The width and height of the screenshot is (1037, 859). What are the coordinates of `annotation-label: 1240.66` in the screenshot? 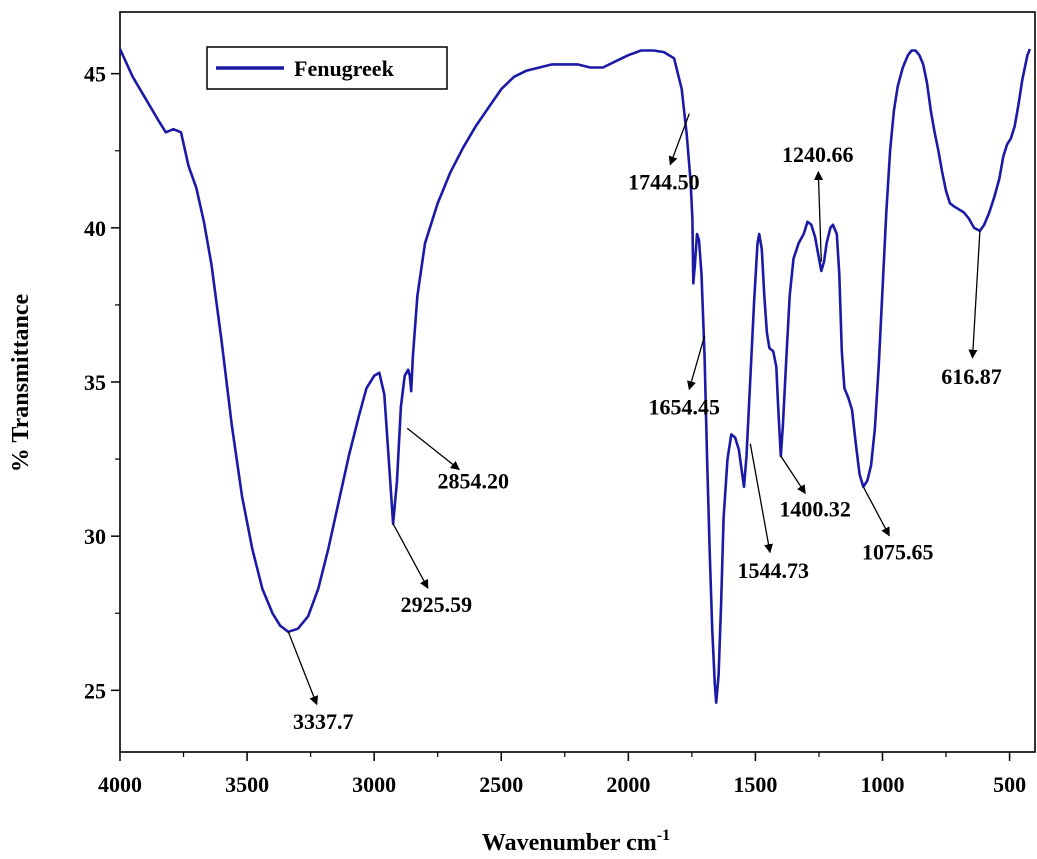 It's located at (818, 154).